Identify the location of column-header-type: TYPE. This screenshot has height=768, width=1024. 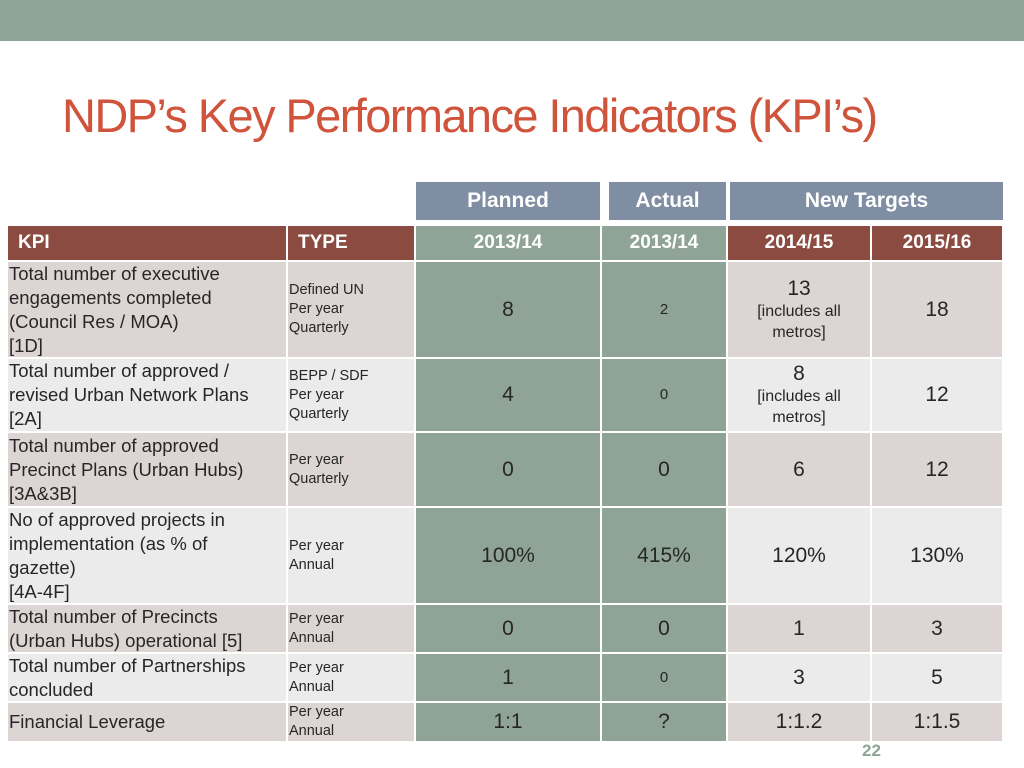
(351, 243).